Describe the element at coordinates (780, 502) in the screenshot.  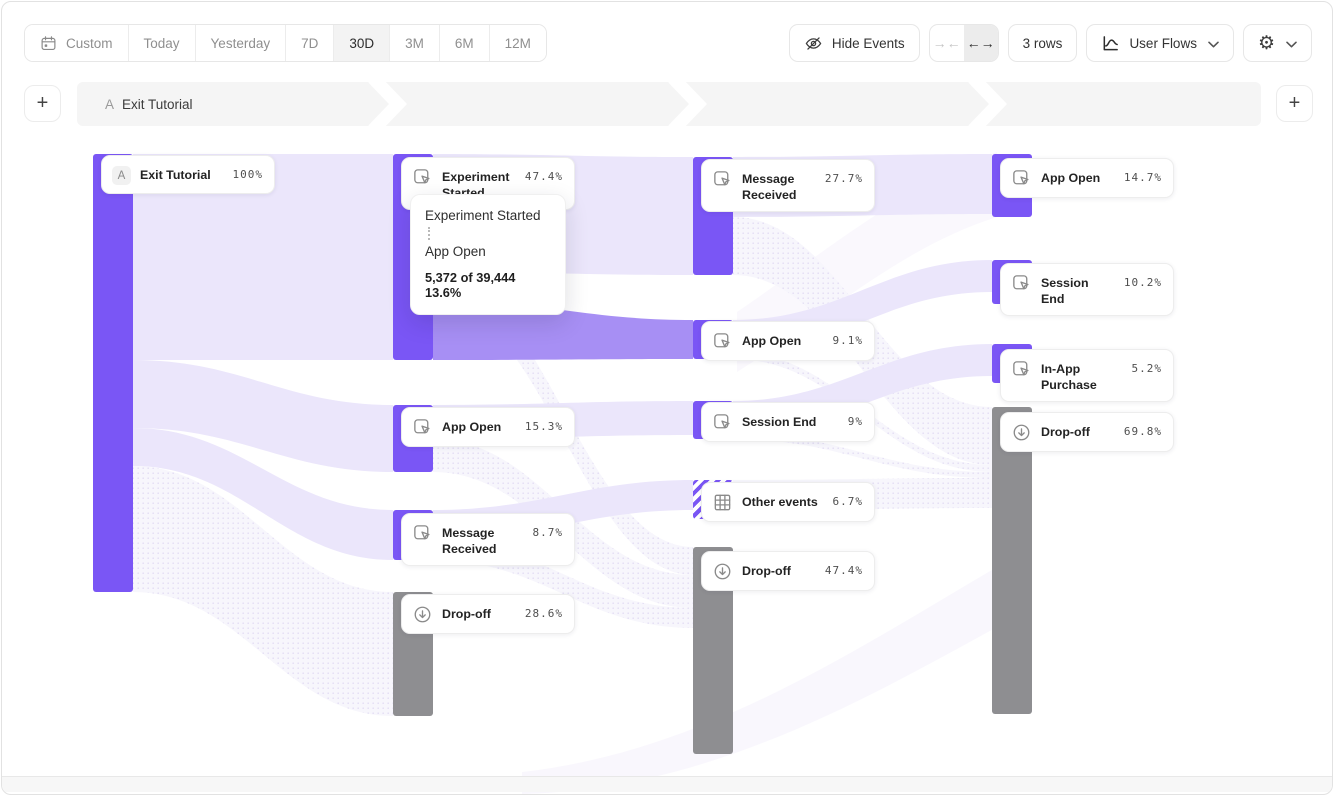
I see `node-label: Other events` at that location.